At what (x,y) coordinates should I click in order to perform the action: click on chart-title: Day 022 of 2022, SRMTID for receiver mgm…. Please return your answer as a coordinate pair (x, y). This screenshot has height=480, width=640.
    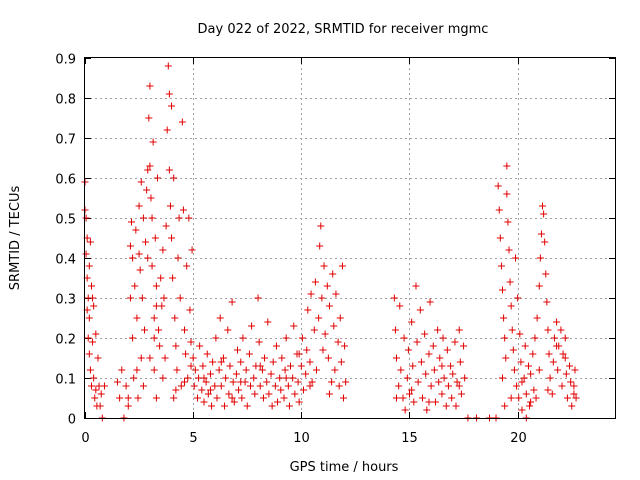
    Looking at the image, I should click on (343, 29).